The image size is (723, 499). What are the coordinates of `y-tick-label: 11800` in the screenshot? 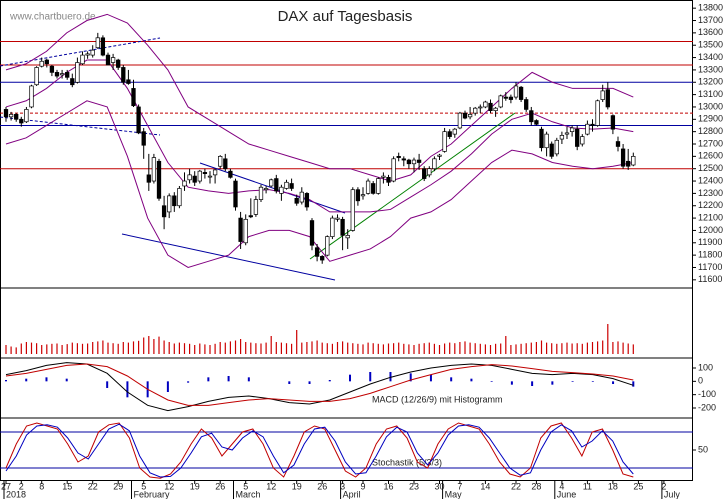 It's located at (710, 255).